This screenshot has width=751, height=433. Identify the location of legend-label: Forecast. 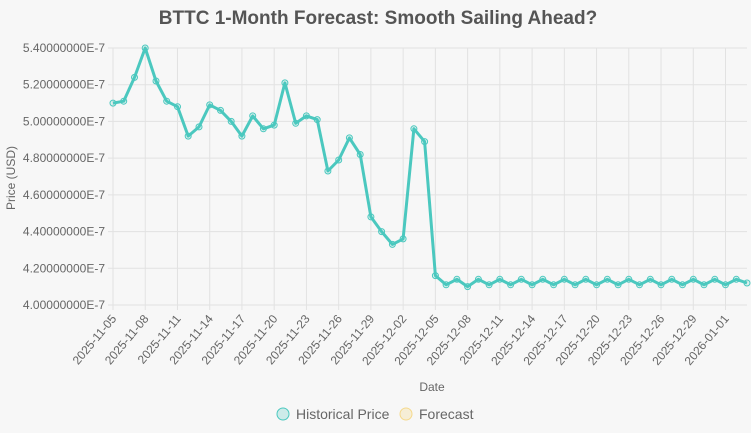
(446, 414).